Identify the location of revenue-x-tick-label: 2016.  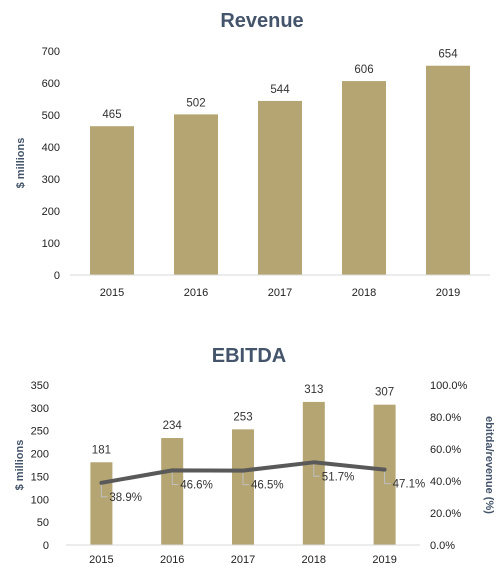
(196, 293).